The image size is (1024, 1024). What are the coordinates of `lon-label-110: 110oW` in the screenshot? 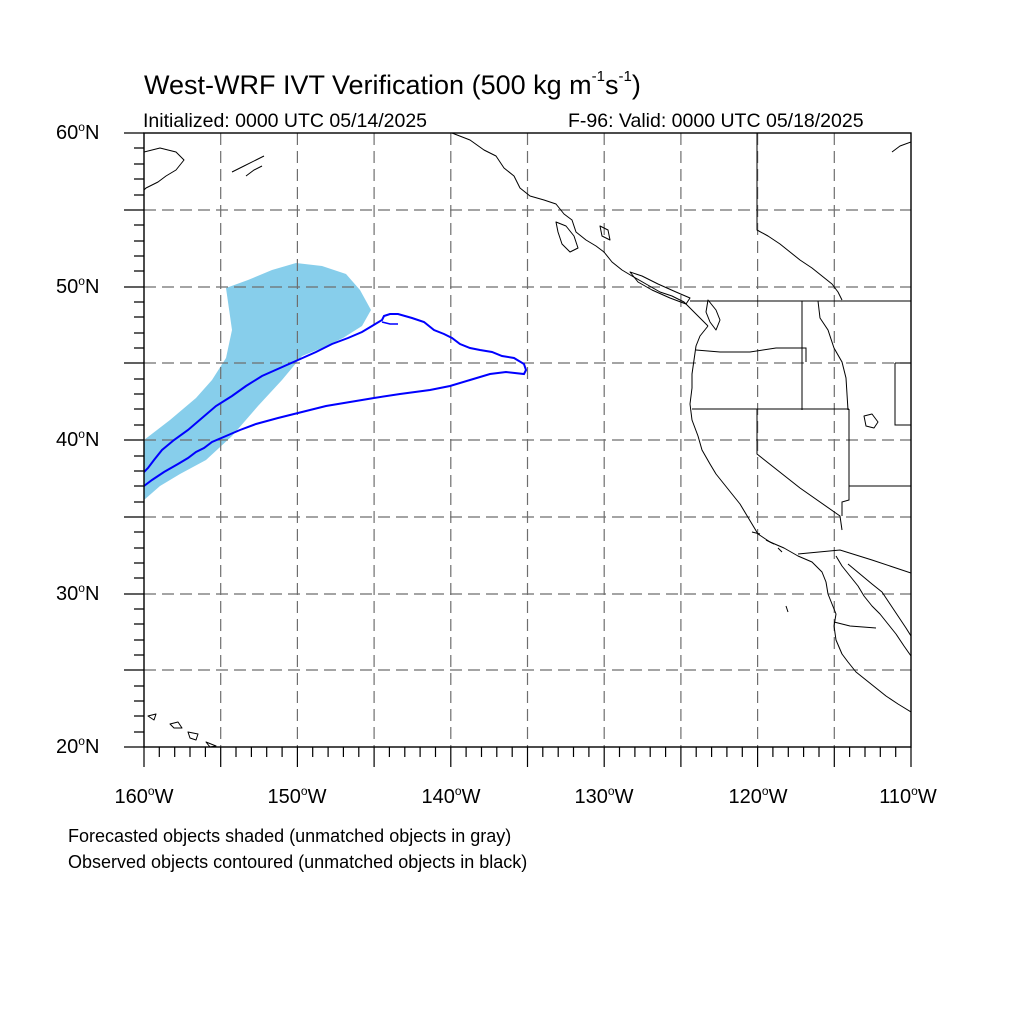 It's located at (908, 796).